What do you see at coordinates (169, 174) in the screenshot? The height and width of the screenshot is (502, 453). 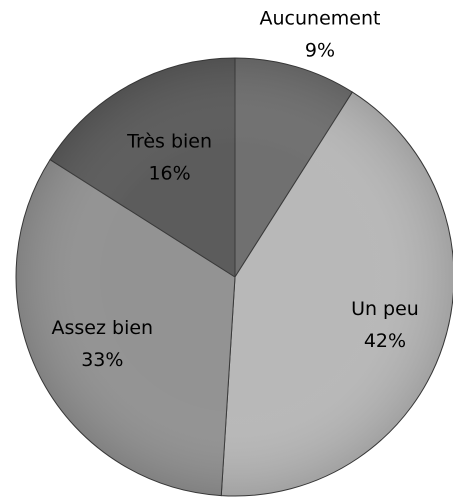 I see `slice-value-label: 16%` at bounding box center [169, 174].